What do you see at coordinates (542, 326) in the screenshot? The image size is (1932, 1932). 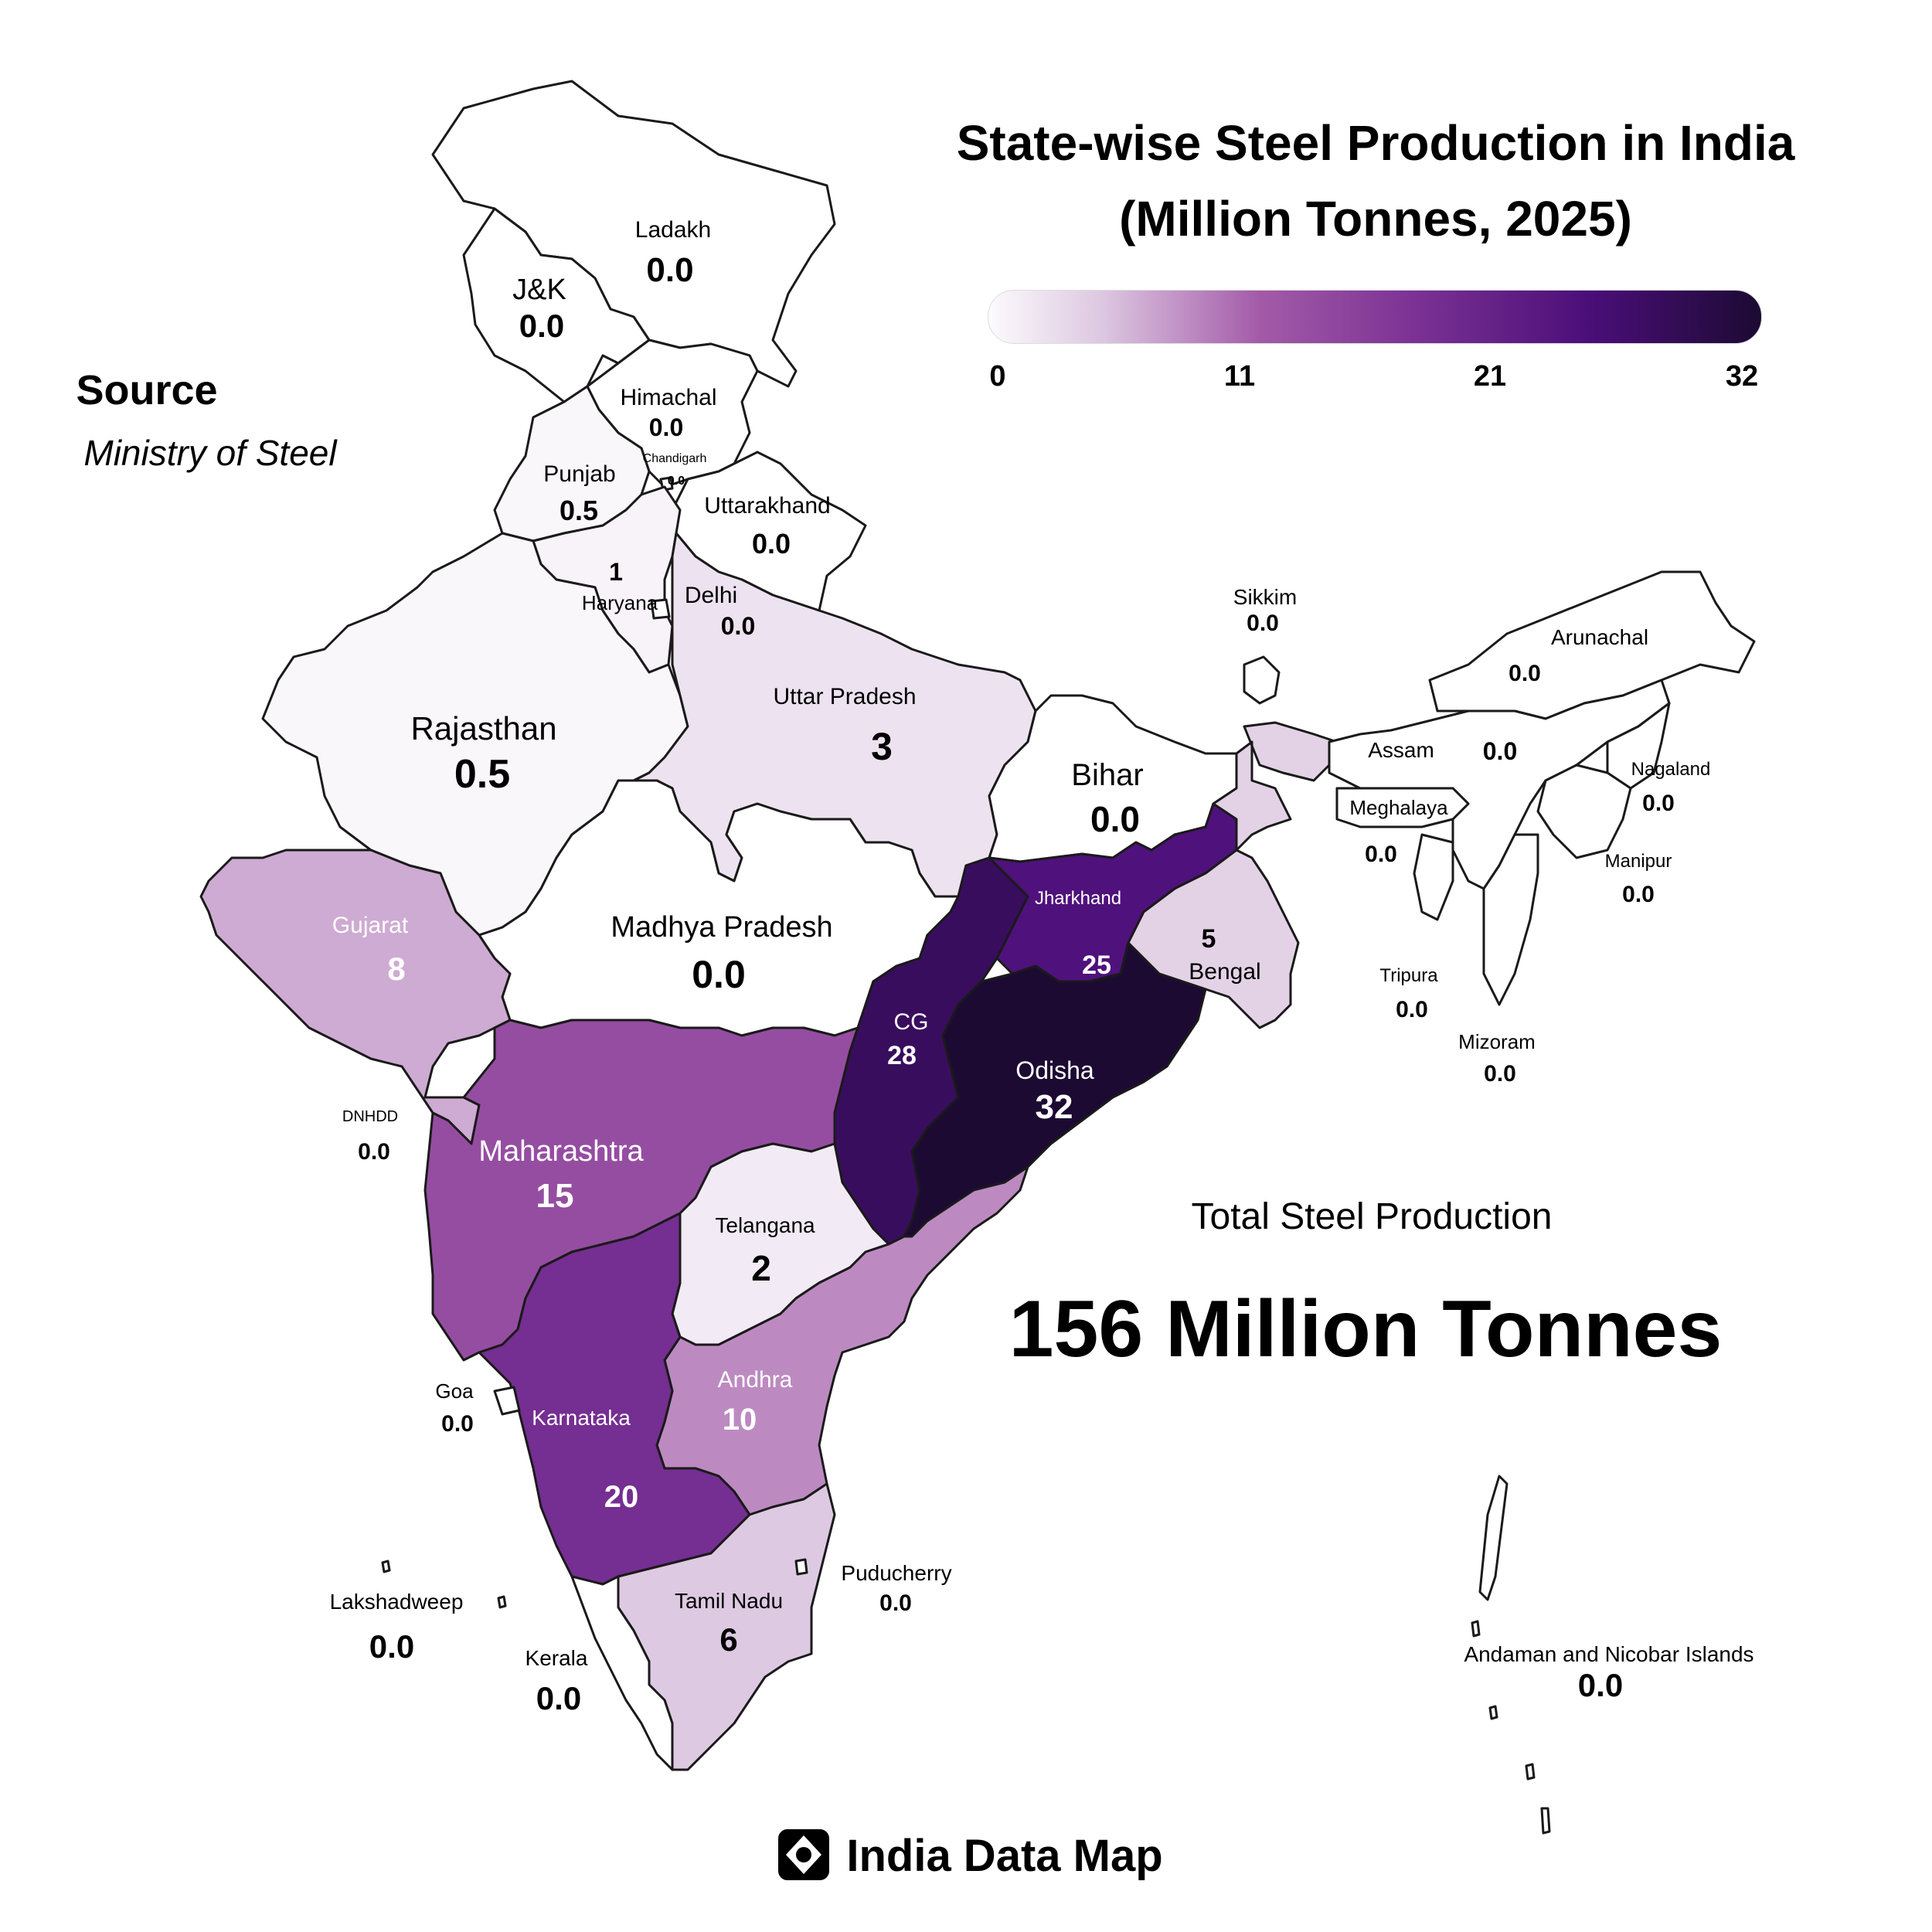 I see `region-value-jk: 0.0` at bounding box center [542, 326].